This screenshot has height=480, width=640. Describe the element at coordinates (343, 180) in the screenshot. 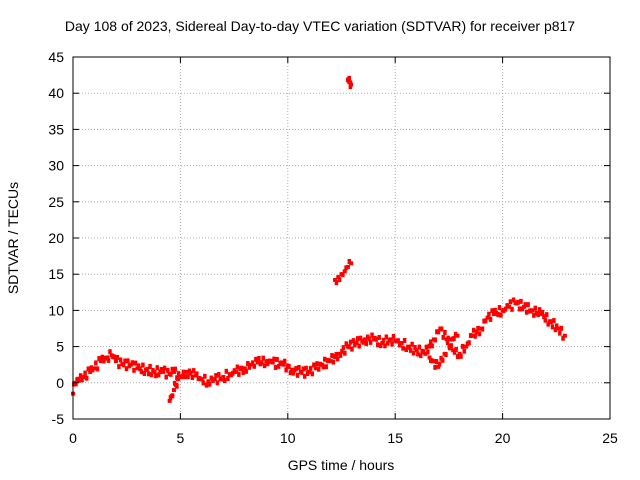

I see `series-SDTVAR-excursion` at that location.